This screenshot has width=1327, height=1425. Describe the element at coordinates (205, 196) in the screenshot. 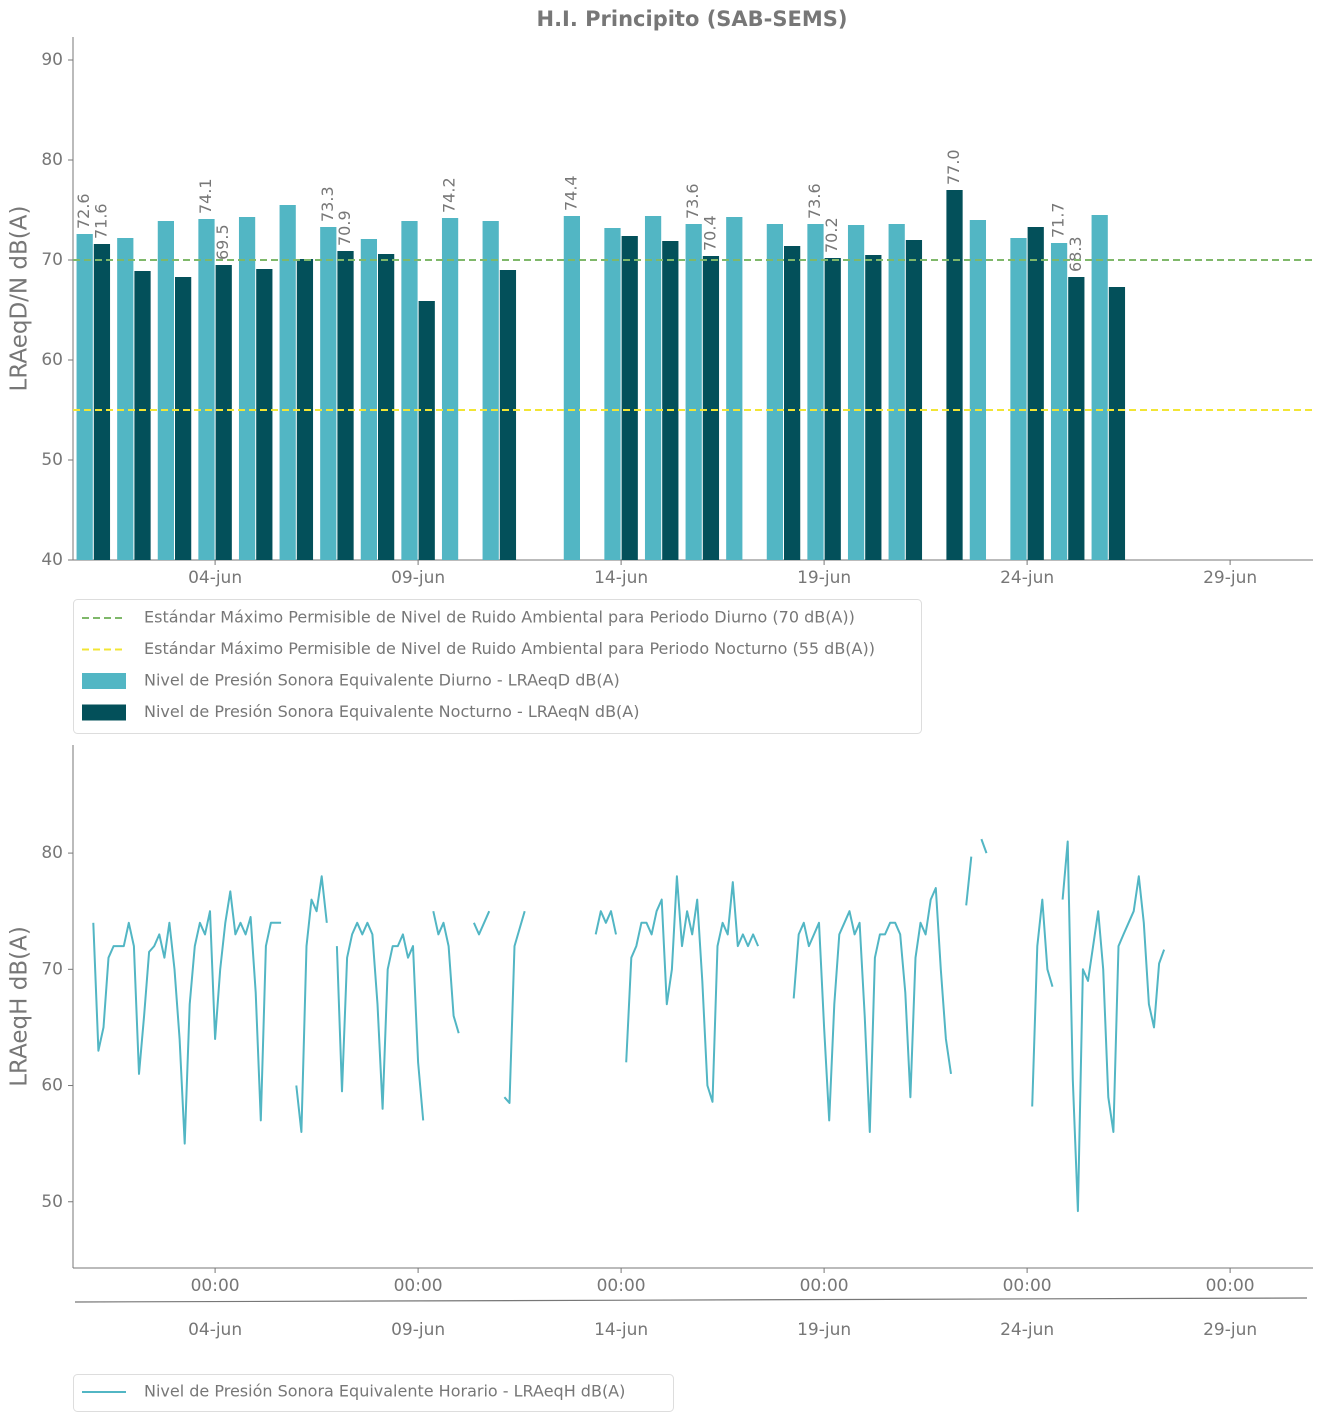

I see `value-label: 74.1` at that location.